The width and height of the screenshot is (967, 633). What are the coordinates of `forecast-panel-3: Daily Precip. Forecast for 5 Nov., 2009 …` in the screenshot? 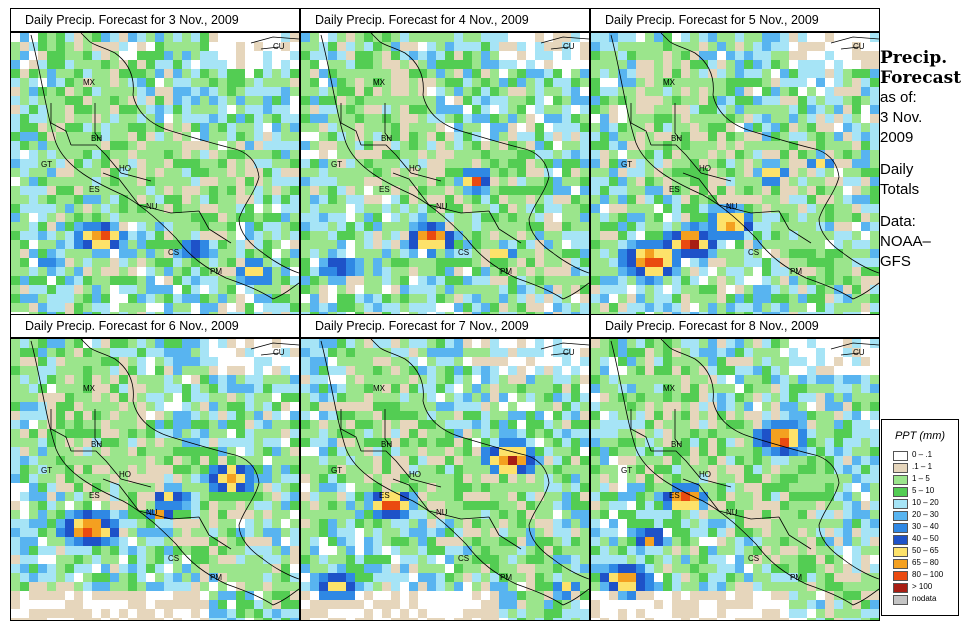 It's located at (735, 161).